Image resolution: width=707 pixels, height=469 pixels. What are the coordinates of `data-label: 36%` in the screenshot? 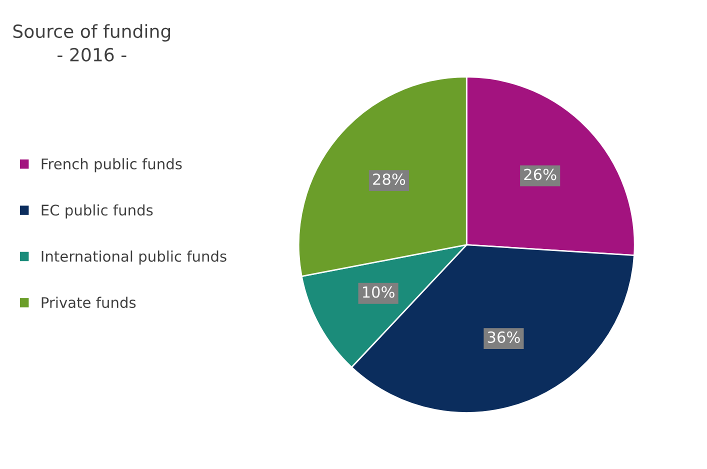 It's located at (504, 337).